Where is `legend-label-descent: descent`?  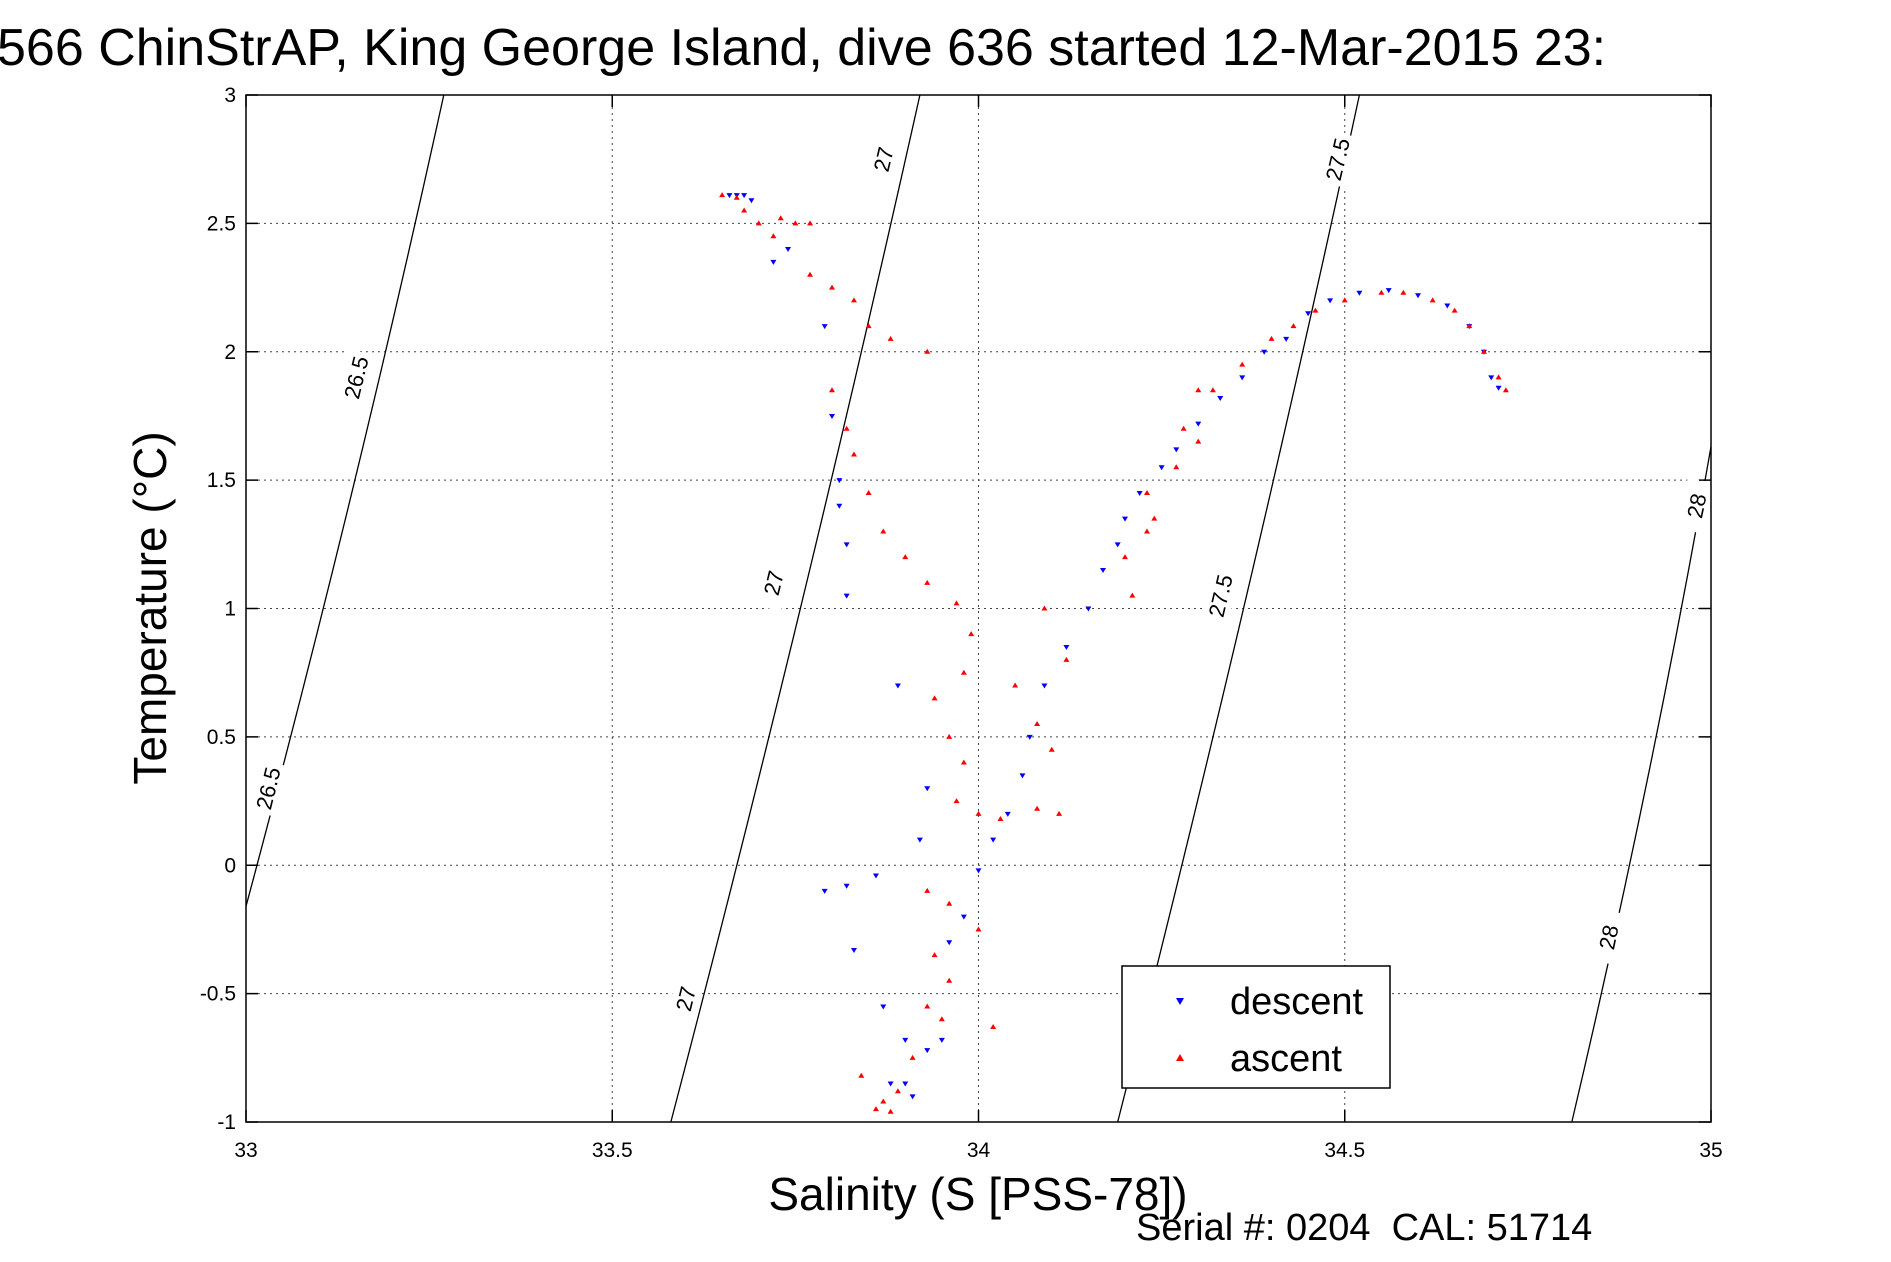
legend-label-descent: descent is located at coordinates (1297, 1002).